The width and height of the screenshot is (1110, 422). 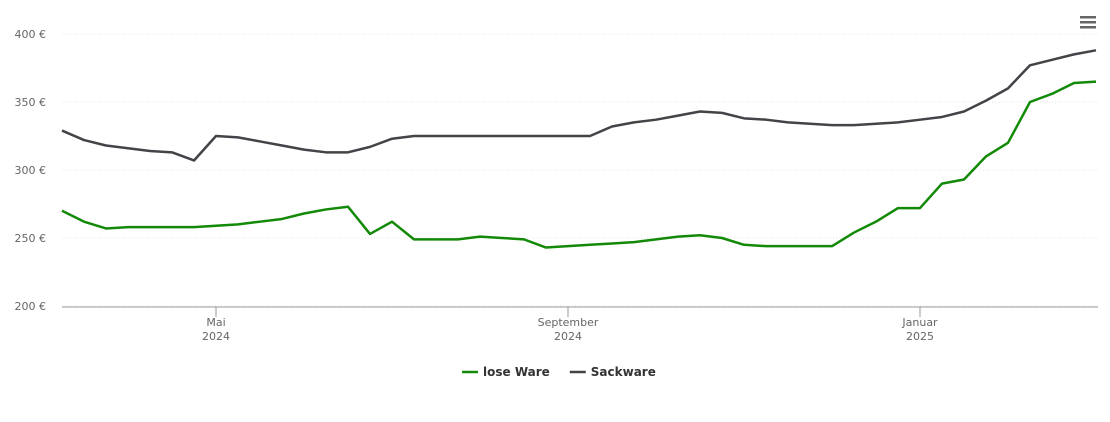 What do you see at coordinates (31, 102) in the screenshot?
I see `y-tick-label: 350 €` at bounding box center [31, 102].